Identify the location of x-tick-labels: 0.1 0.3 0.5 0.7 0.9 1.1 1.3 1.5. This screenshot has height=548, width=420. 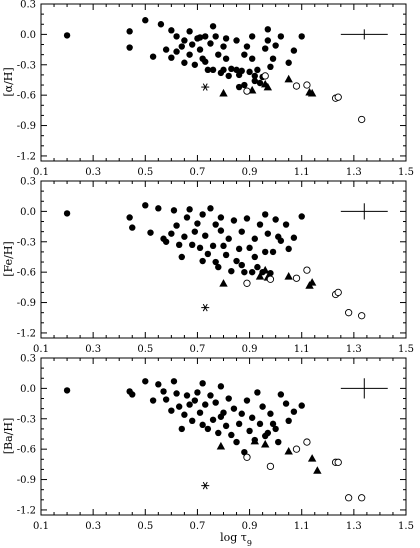
(223, 526).